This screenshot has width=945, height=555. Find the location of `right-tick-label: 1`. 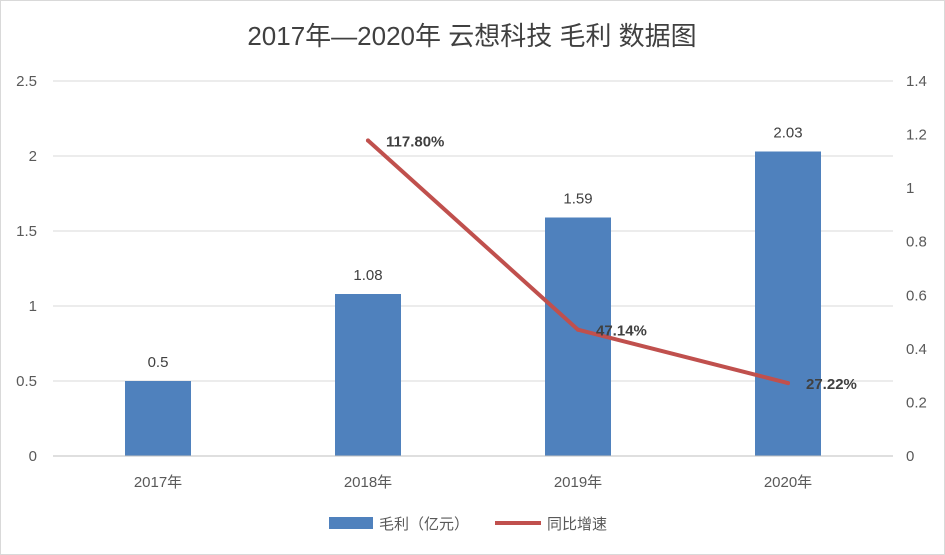

right-tick-label: 1 is located at coordinates (910, 188).